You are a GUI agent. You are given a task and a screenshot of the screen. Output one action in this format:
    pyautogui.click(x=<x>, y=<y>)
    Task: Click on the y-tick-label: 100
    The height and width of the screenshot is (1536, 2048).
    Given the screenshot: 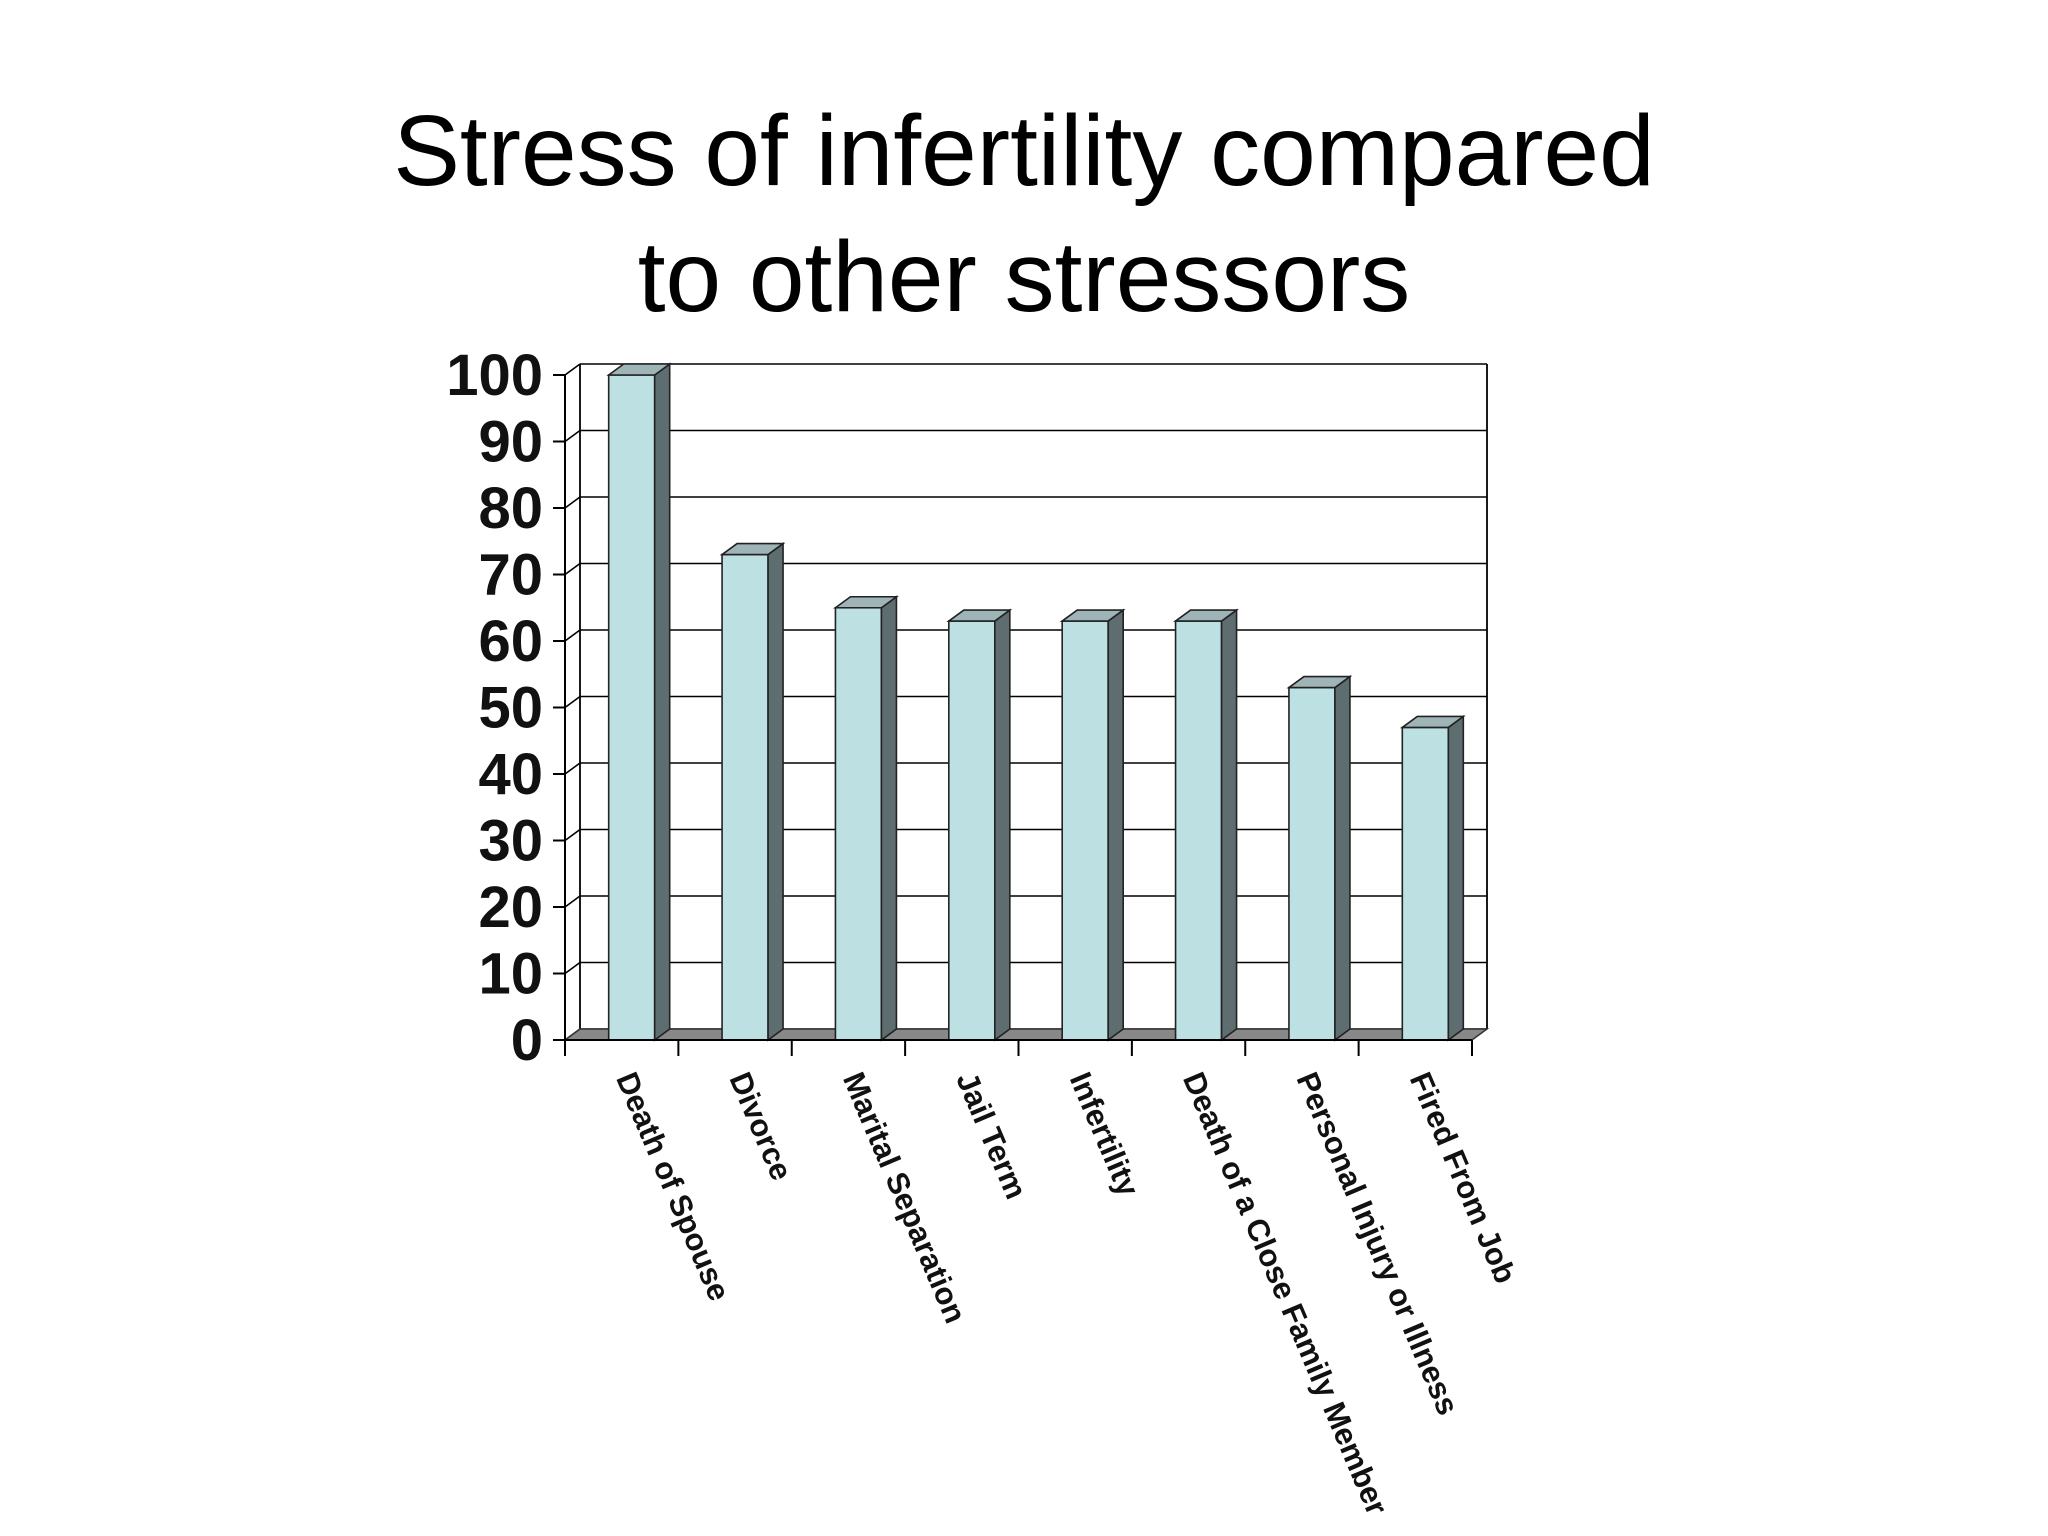 What is the action you would take?
    pyautogui.click(x=494, y=375)
    